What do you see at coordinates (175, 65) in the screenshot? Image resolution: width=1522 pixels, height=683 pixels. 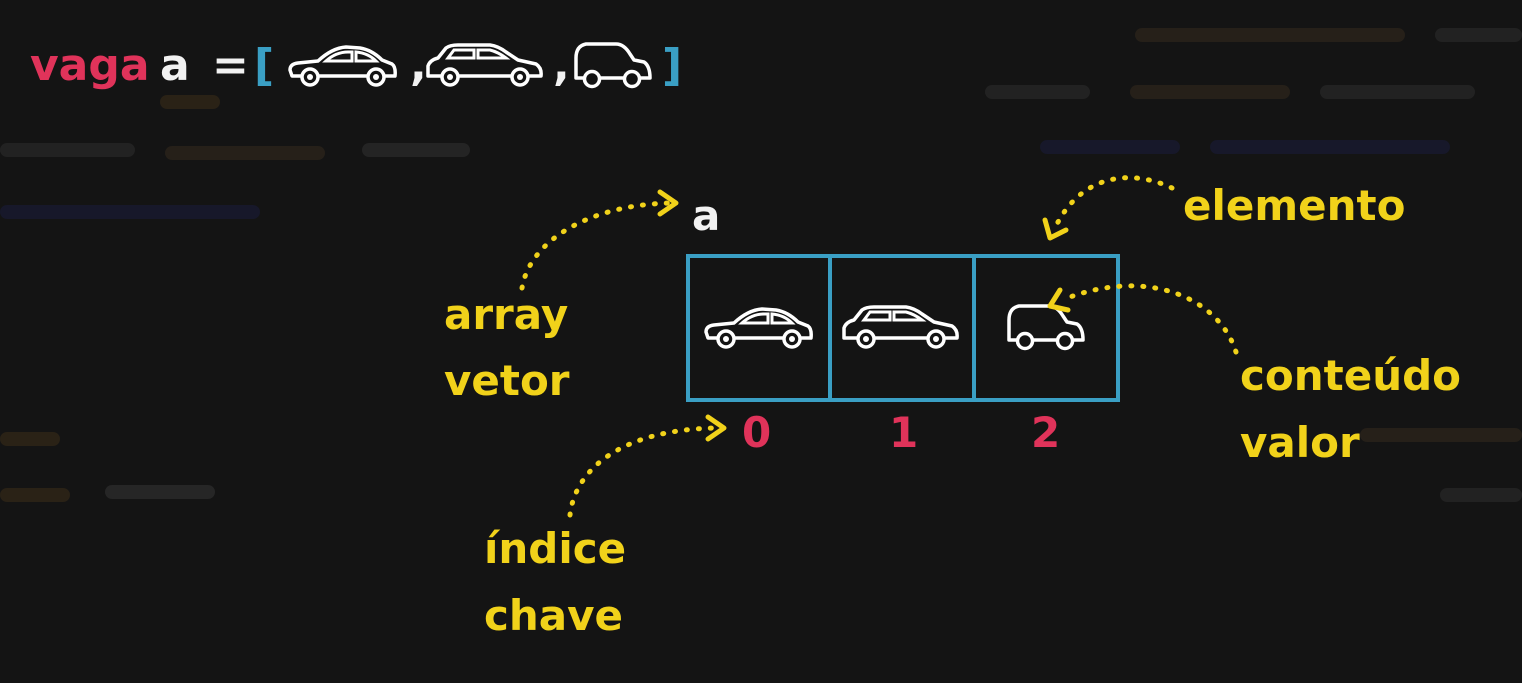 I see `variable-a: a` at bounding box center [175, 65].